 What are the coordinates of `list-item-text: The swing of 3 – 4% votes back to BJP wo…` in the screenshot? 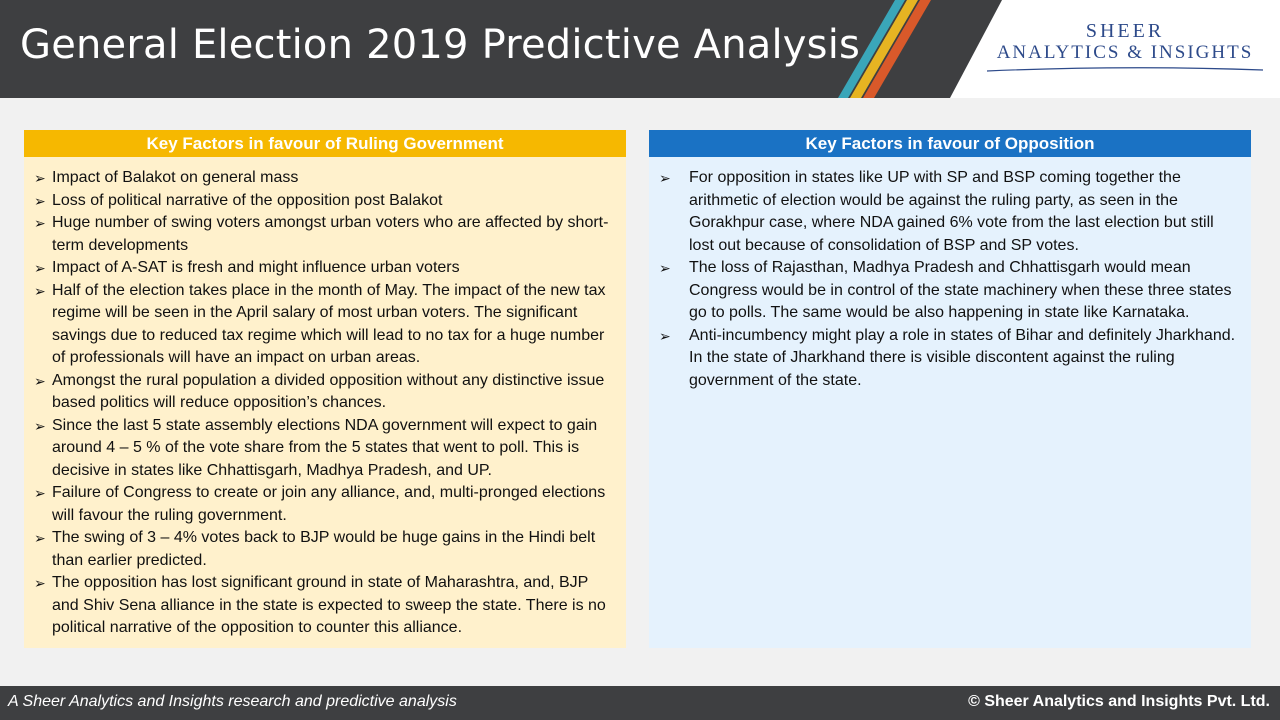 It's located at (324, 549).